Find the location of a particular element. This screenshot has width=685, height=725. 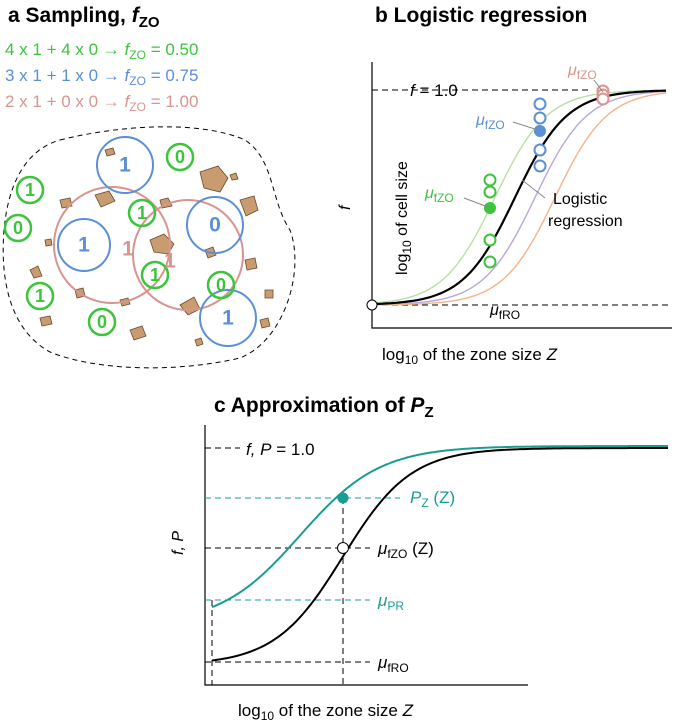

eq-result: = 0.50 is located at coordinates (175, 49).